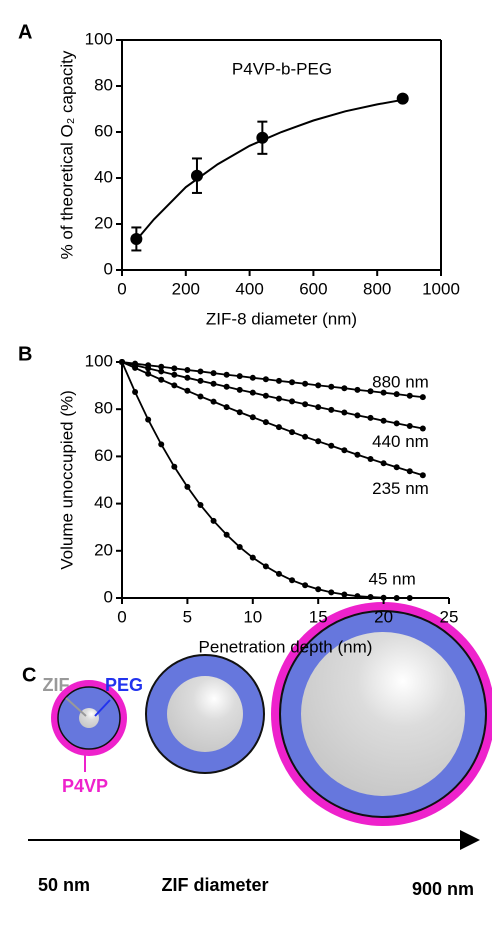 The height and width of the screenshot is (950, 492). Describe the element at coordinates (103, 84) in the screenshot. I see `y-tick-label: 80` at that location.